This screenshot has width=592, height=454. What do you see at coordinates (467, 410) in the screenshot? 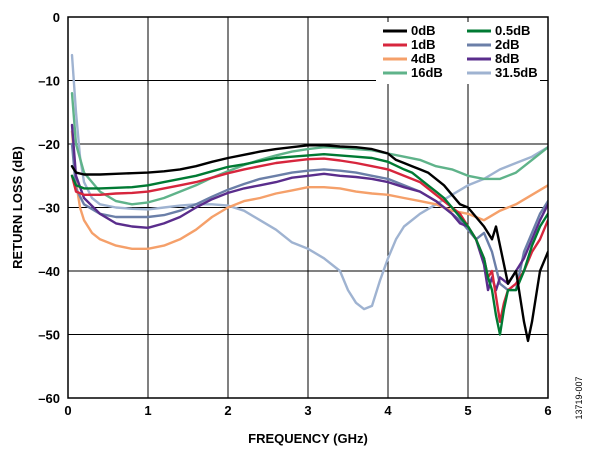
I see `x-tick-label: 5` at bounding box center [467, 410].